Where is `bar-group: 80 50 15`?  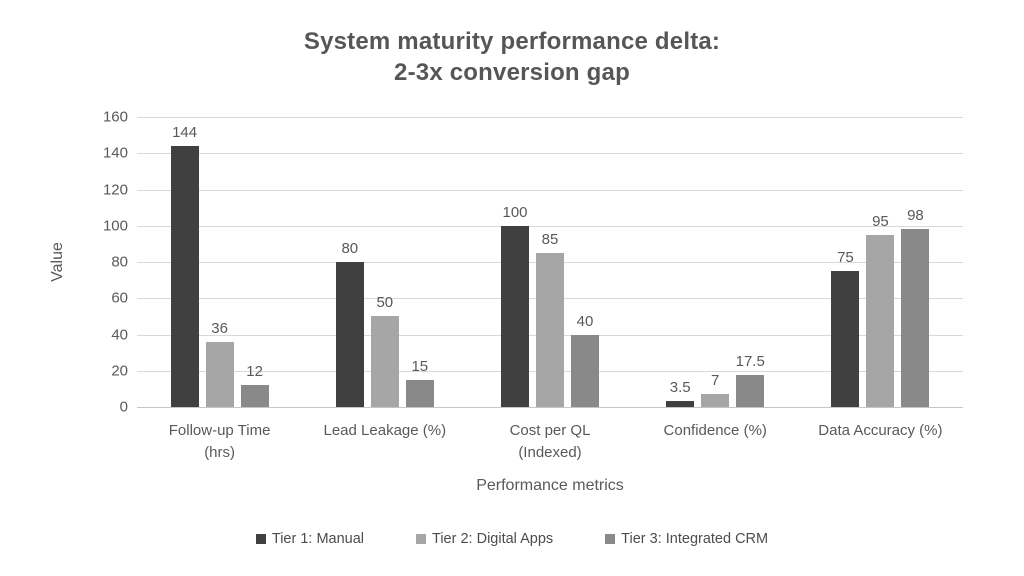
bar-group: 80 50 15 is located at coordinates (384, 262).